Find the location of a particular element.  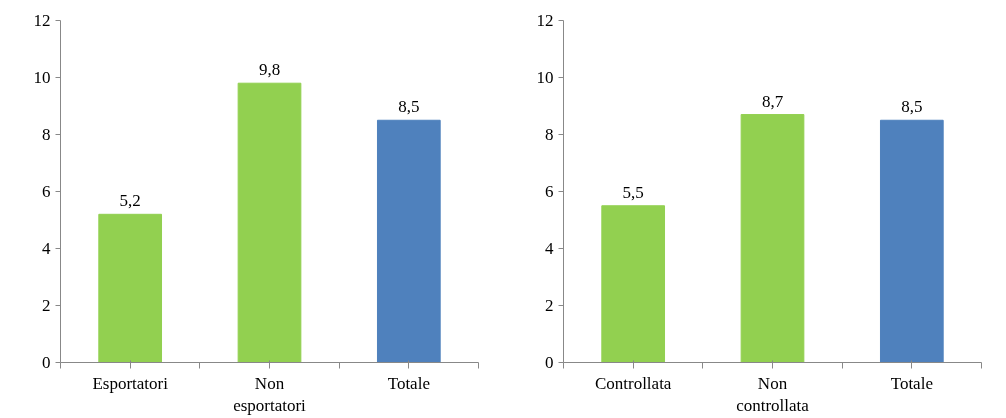

data-label: 9,8 is located at coordinates (269, 70).